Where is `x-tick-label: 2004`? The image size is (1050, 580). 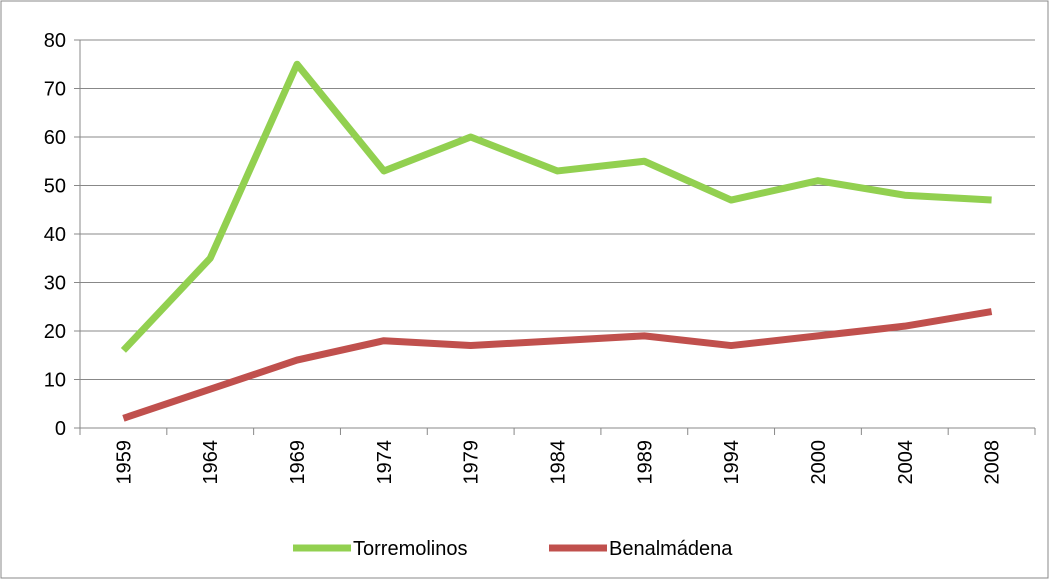 x-tick-label: 2004 is located at coordinates (906, 462).